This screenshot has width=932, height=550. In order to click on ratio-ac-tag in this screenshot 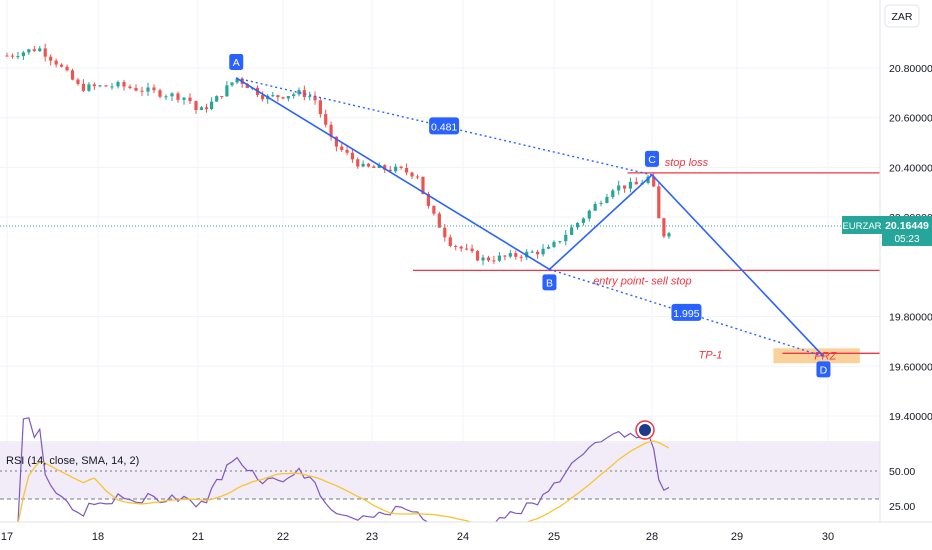, I will do `click(444, 126)`.